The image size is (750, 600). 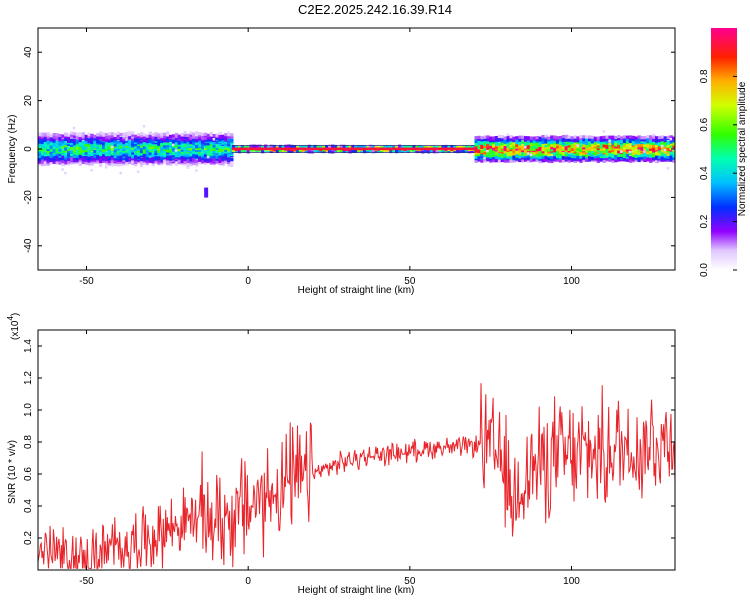 I want to click on x-tick-label: 0, so click(x=248, y=281).